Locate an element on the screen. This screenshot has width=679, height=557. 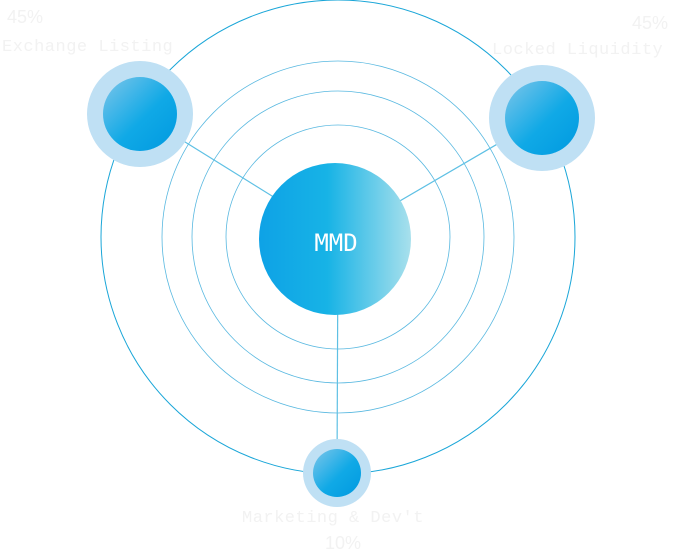
center-node is located at coordinates (335, 239).